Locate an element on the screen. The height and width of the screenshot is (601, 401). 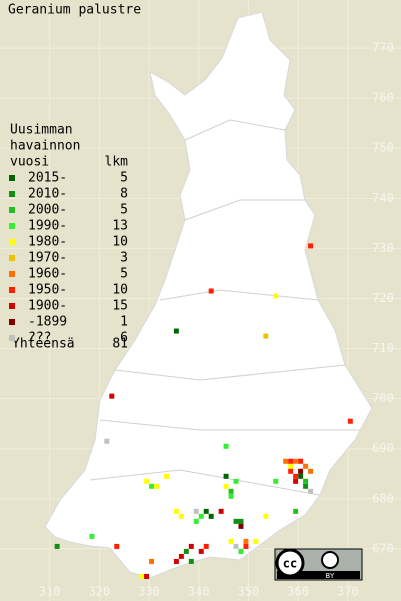
x-tick-label: 350 is located at coordinates (249, 592).